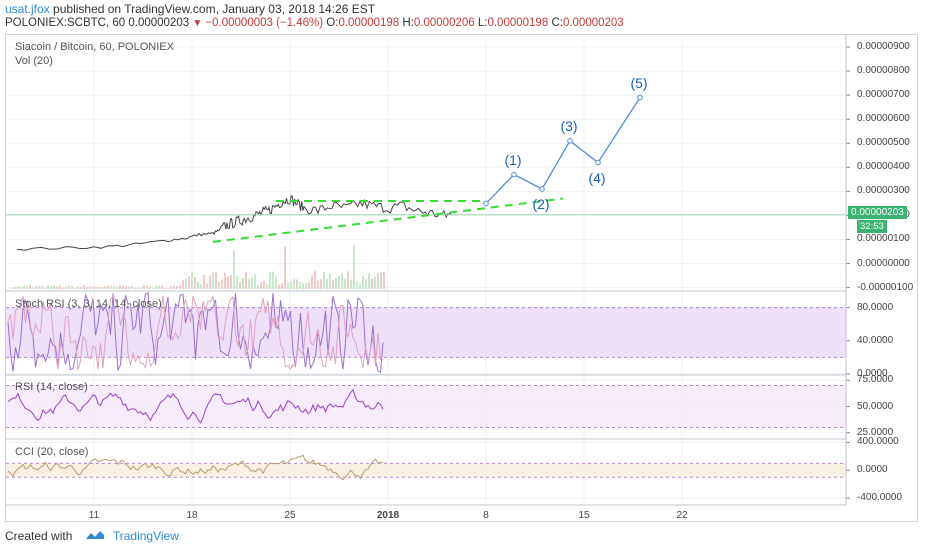 The height and width of the screenshot is (550, 932). What do you see at coordinates (518, 23) in the screenshot?
I see `low-value: 0.00000198` at bounding box center [518, 23].